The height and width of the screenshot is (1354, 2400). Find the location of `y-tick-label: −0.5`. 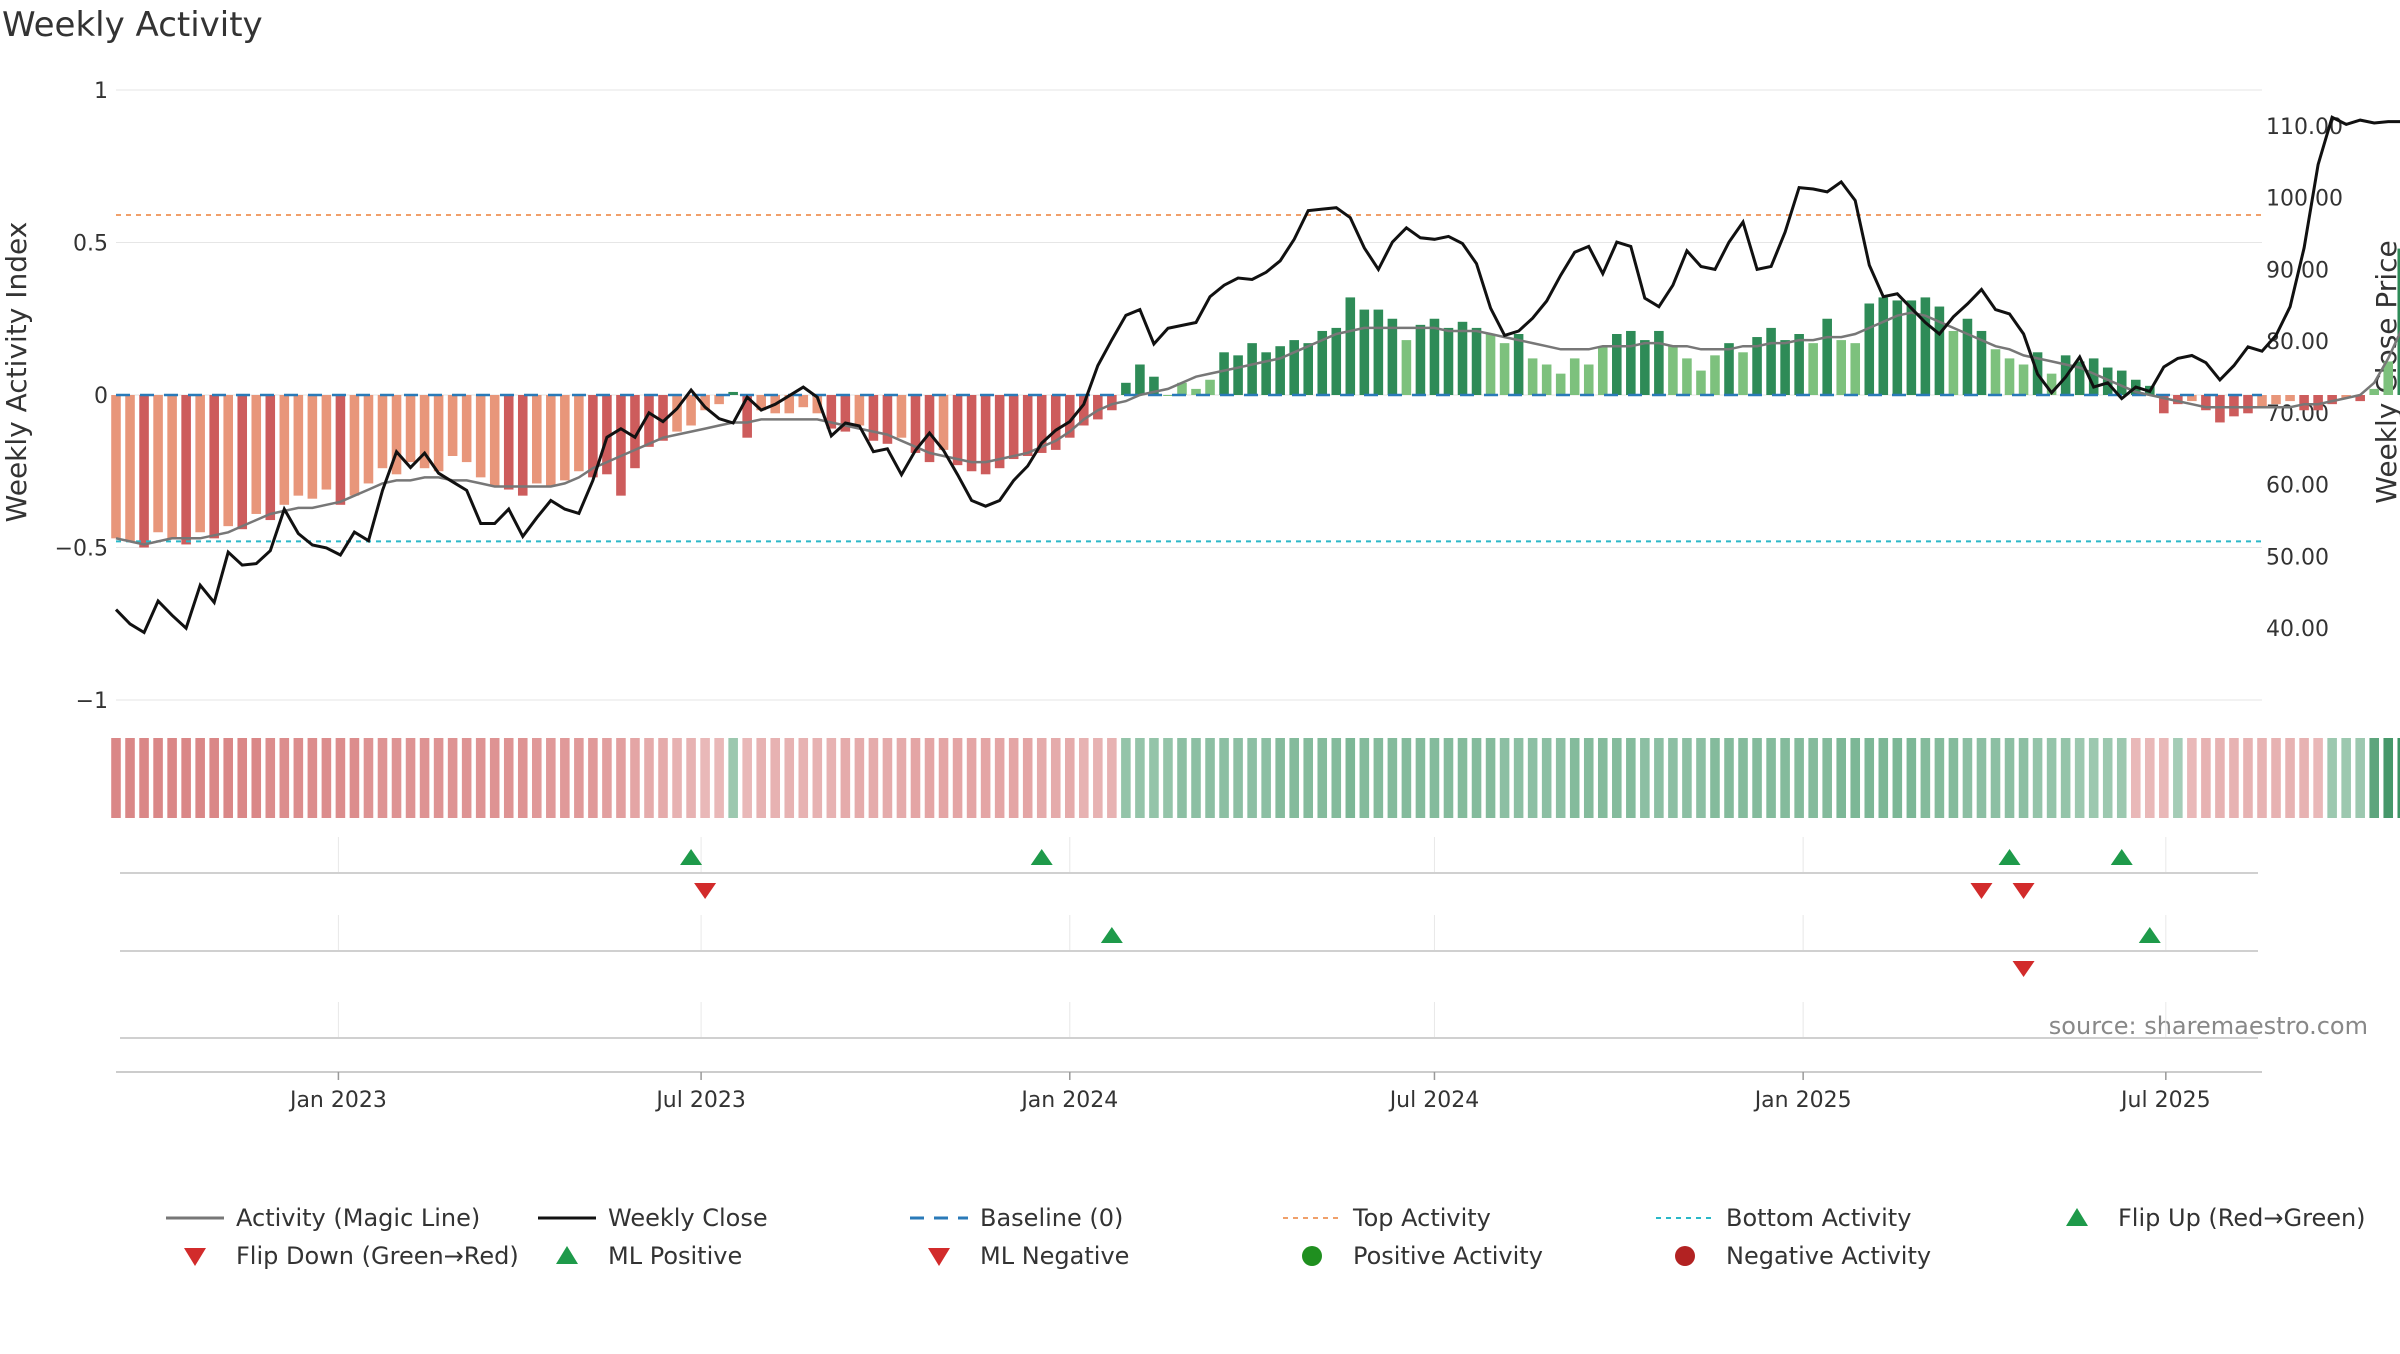

y-tick-label: −0.5 is located at coordinates (81, 549).